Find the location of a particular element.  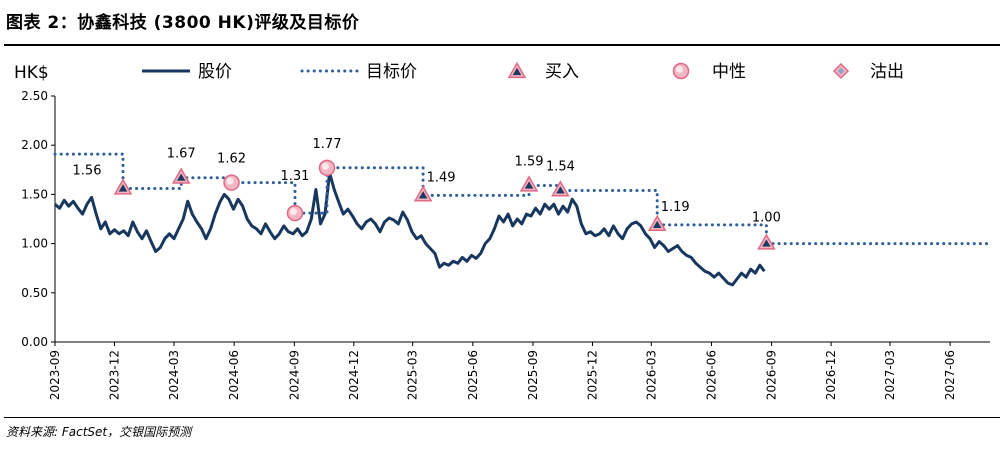

y-tick-label: 2.50 is located at coordinates (34, 96).